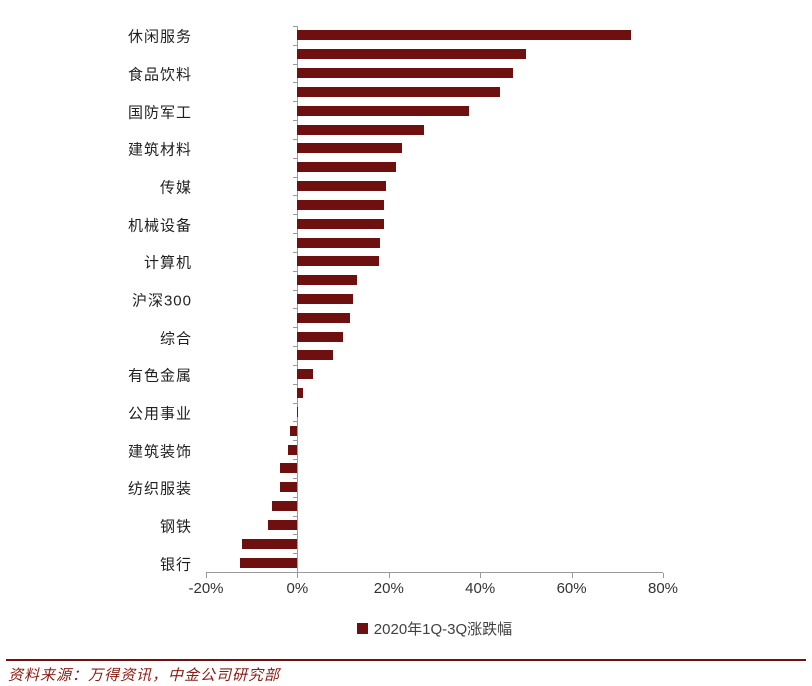  Describe the element at coordinates (159, 489) in the screenshot. I see `category-label: 纺织服装` at that location.